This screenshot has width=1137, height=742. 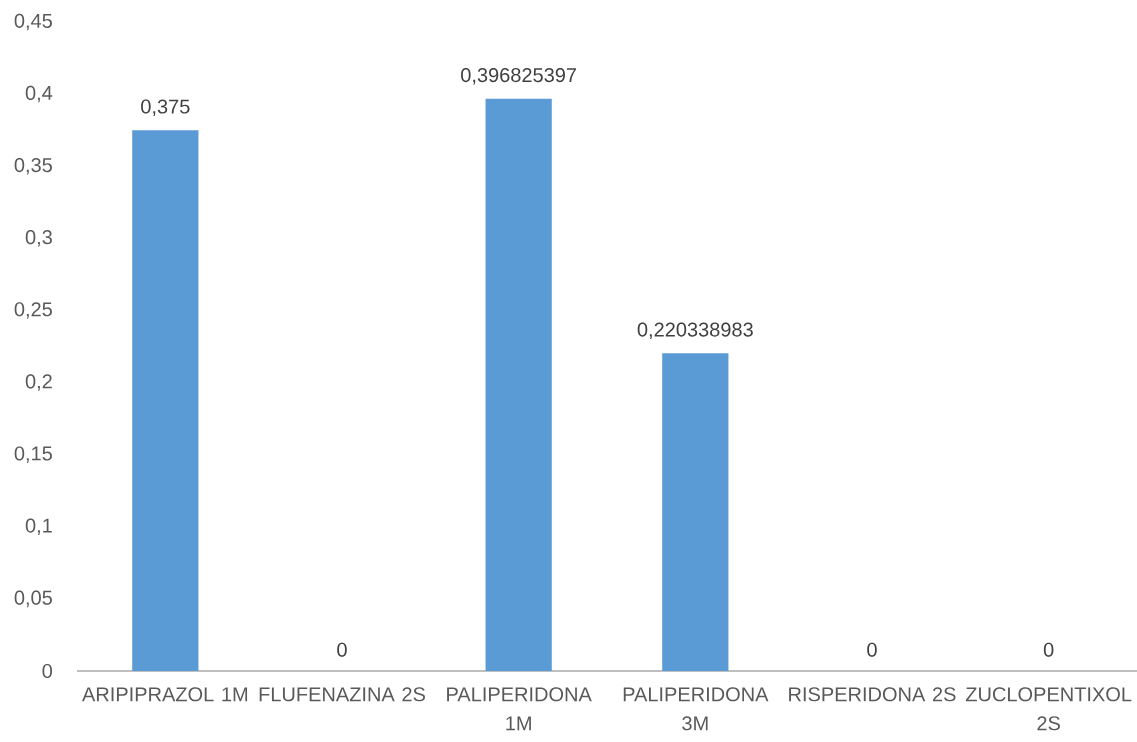 What do you see at coordinates (33, 22) in the screenshot?
I see `y-tick-label: 0,45` at bounding box center [33, 22].